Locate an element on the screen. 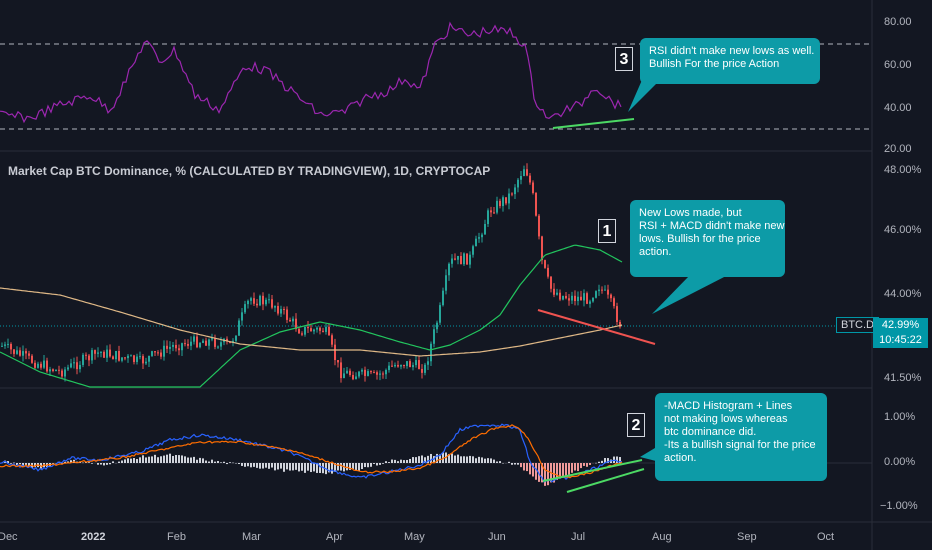 The image size is (932, 550). macd-tick-label: 1.00% is located at coordinates (899, 417).